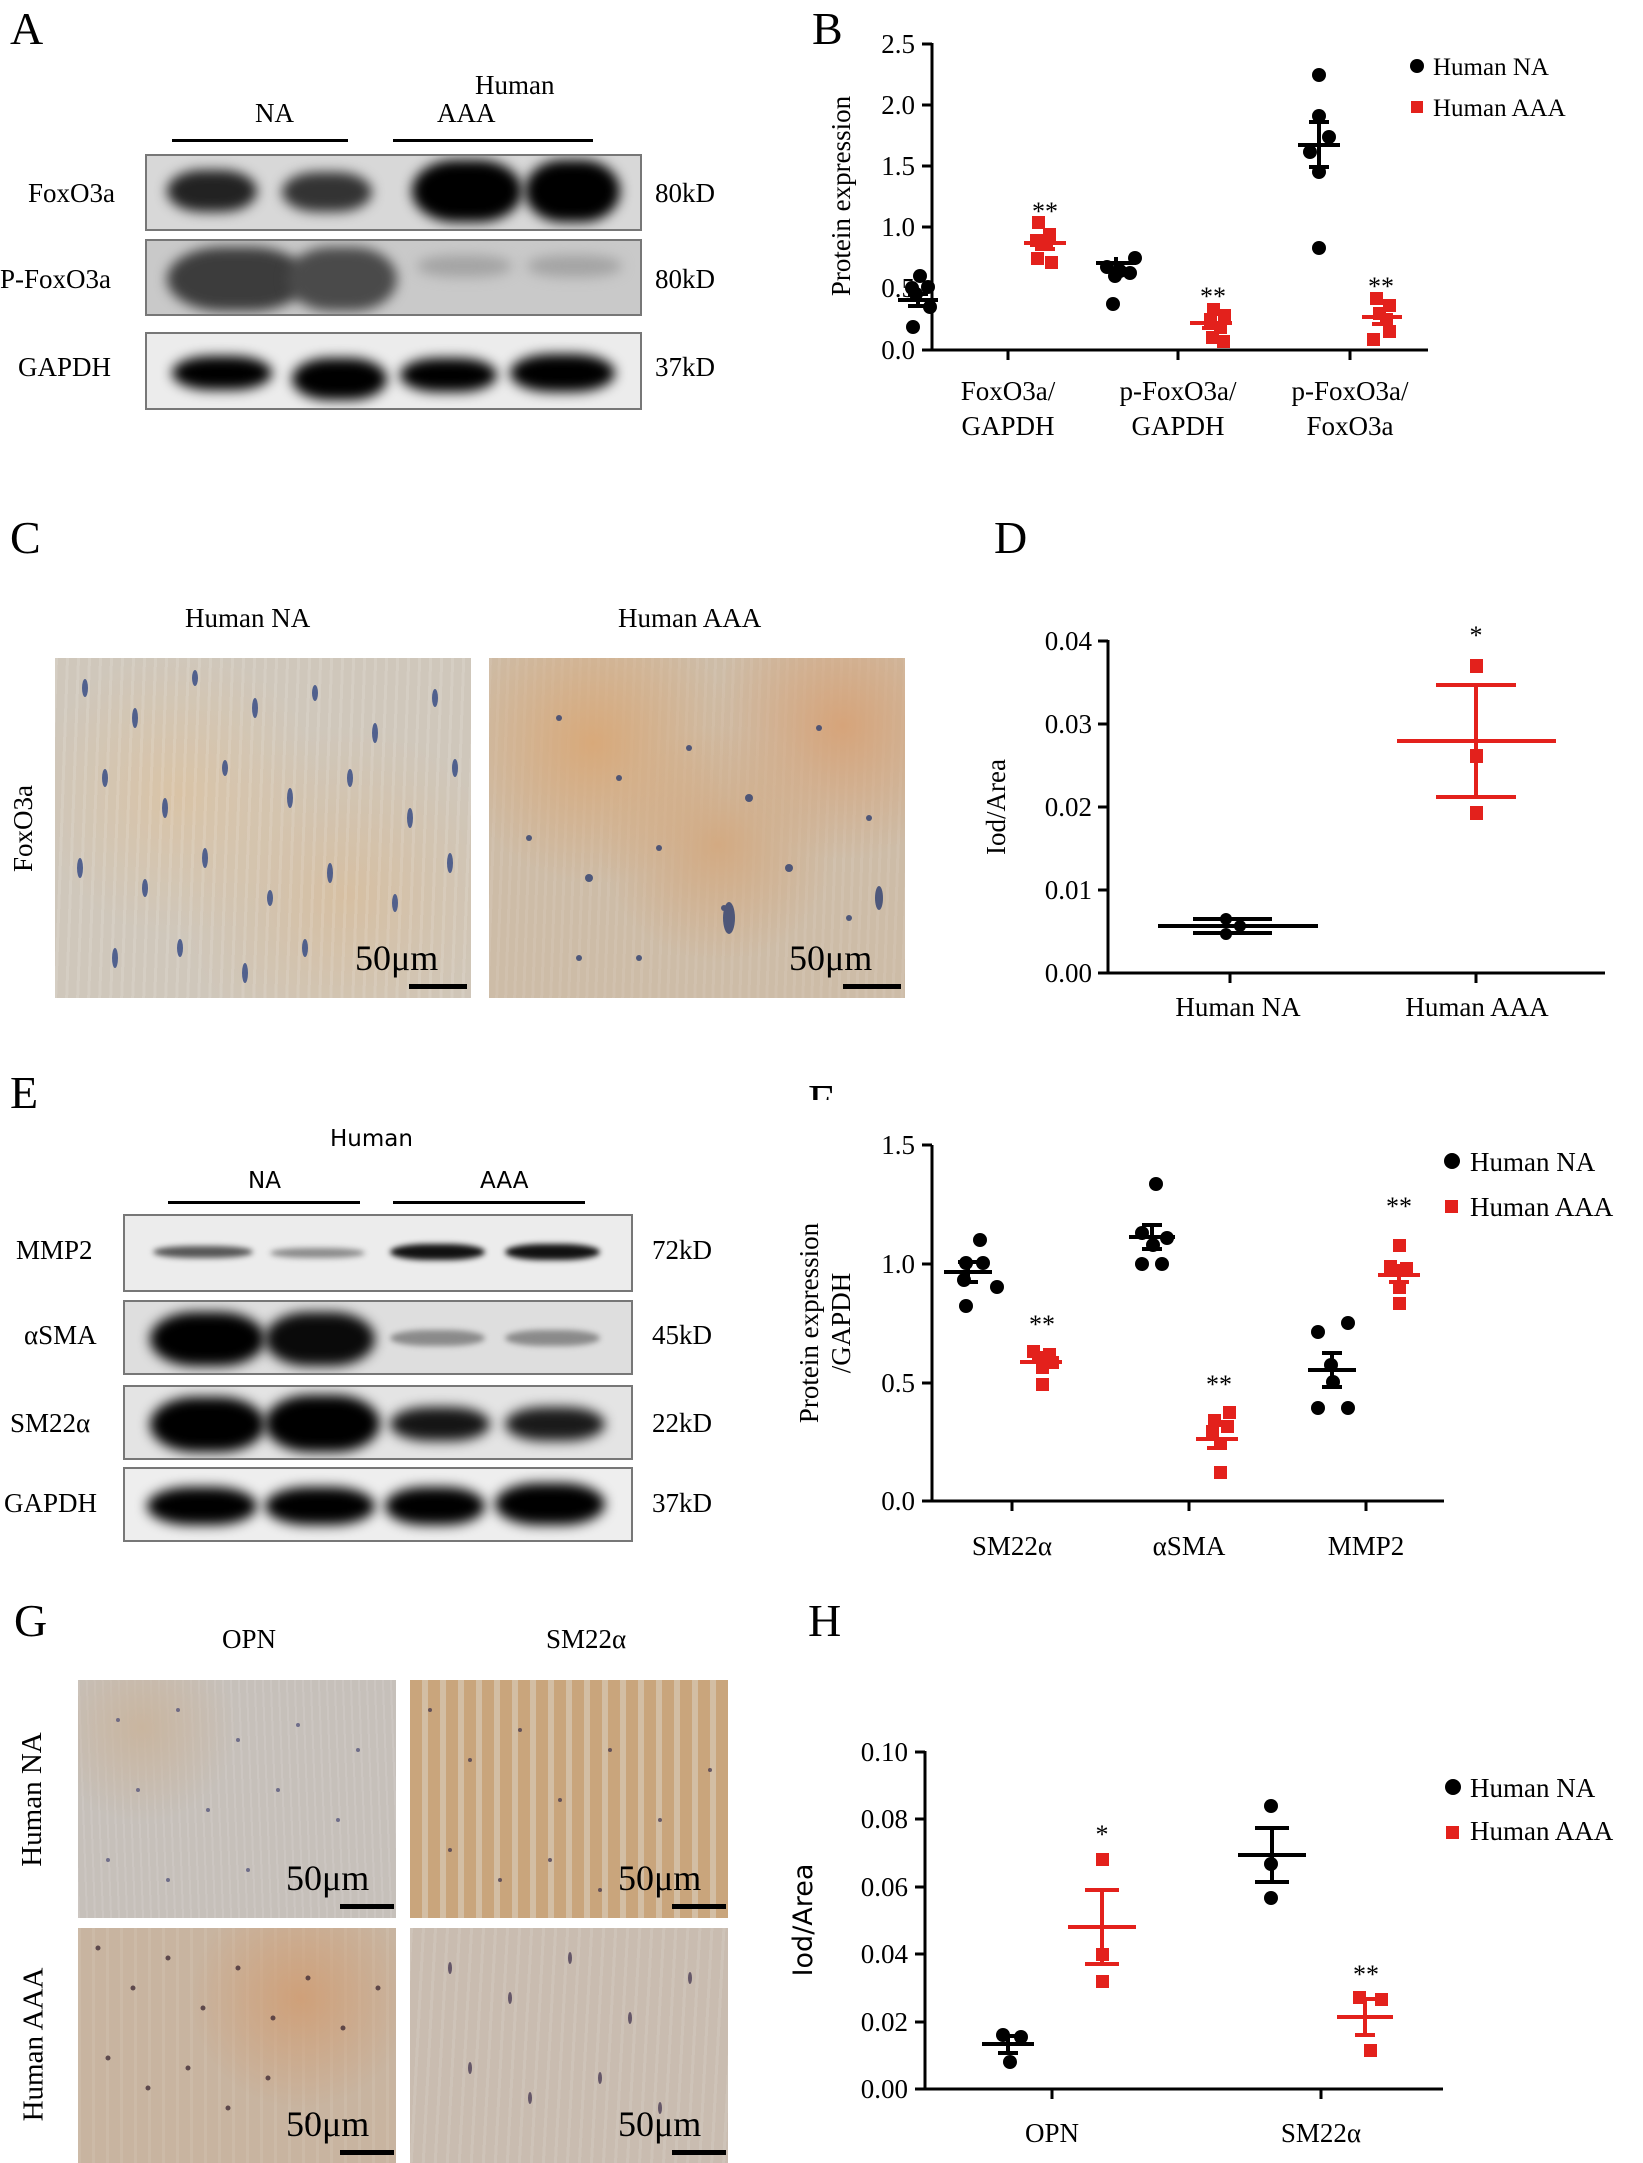  I want to click on chart-h-aaa-points, so click(1242, 1955).